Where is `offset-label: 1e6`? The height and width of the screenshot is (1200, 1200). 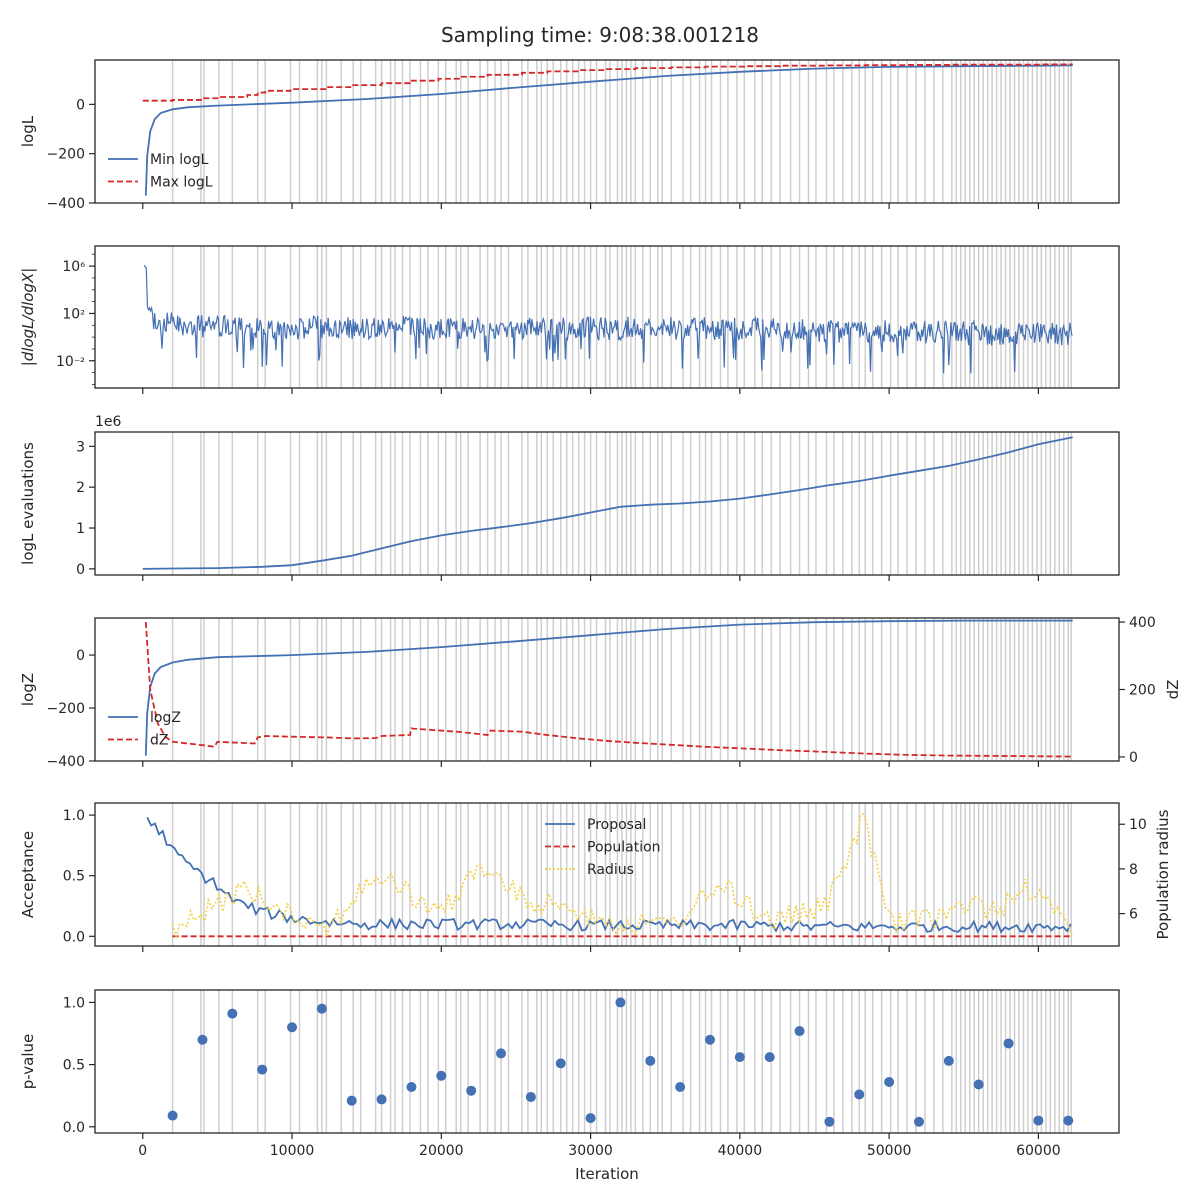 offset-label: 1e6 is located at coordinates (108, 422).